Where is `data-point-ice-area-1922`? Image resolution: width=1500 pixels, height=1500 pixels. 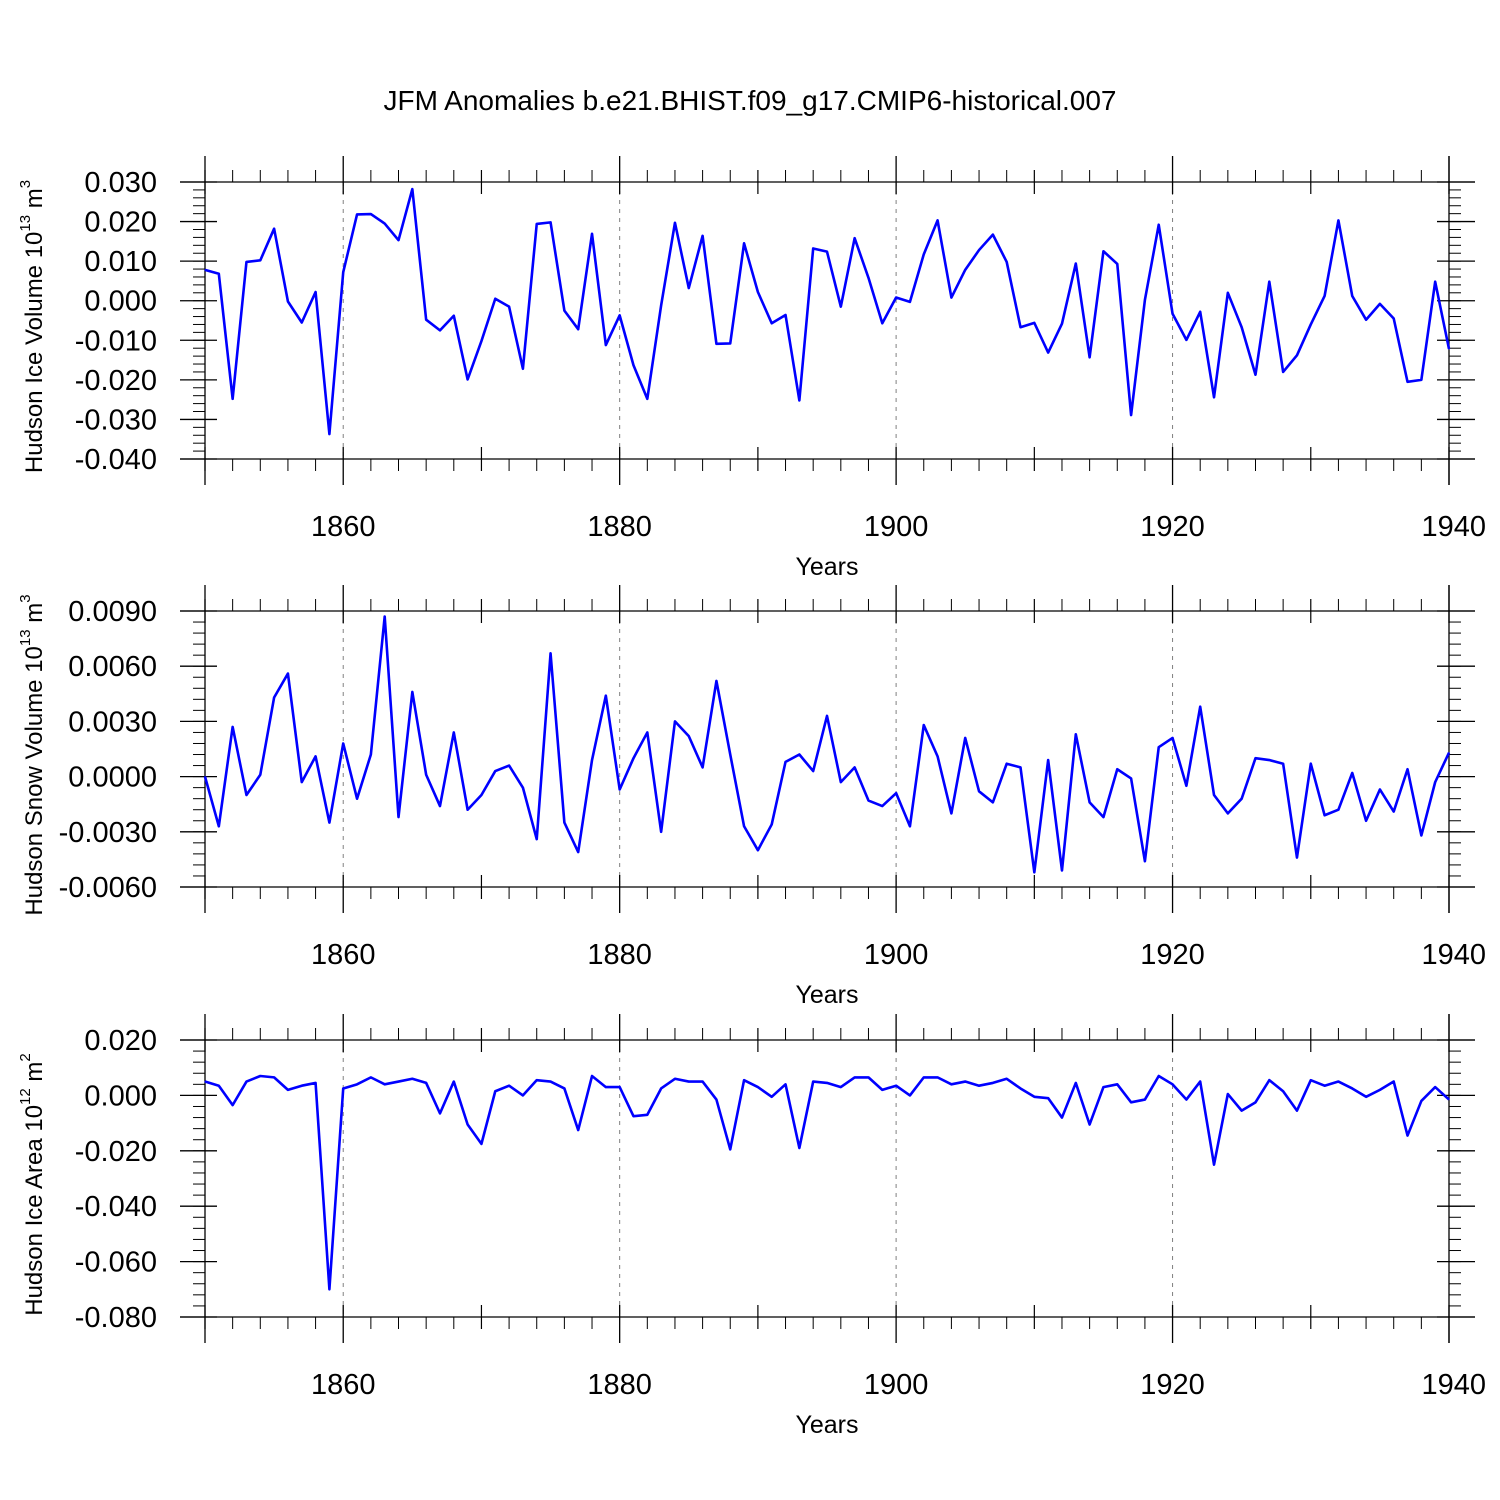
data-point-ice-area-1922 is located at coordinates (1200, 1081).